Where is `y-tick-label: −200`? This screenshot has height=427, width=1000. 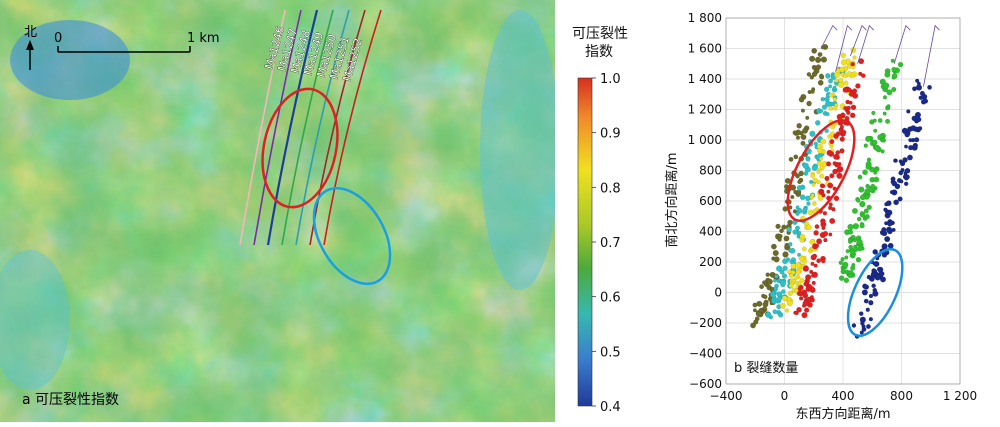
y-tick-label: −200 is located at coordinates (705, 323).